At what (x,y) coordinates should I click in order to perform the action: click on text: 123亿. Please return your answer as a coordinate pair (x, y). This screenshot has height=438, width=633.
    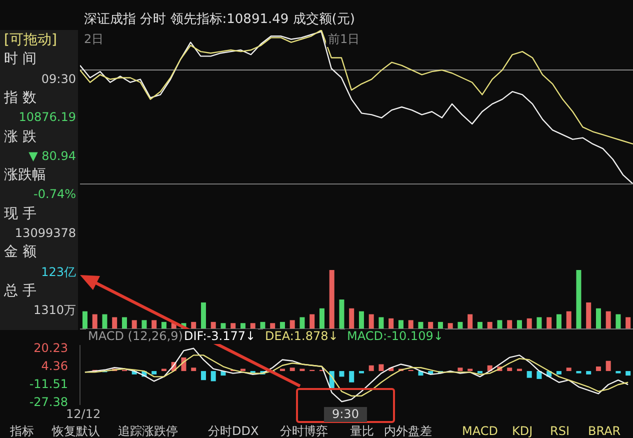
    Looking at the image, I should click on (58, 272).